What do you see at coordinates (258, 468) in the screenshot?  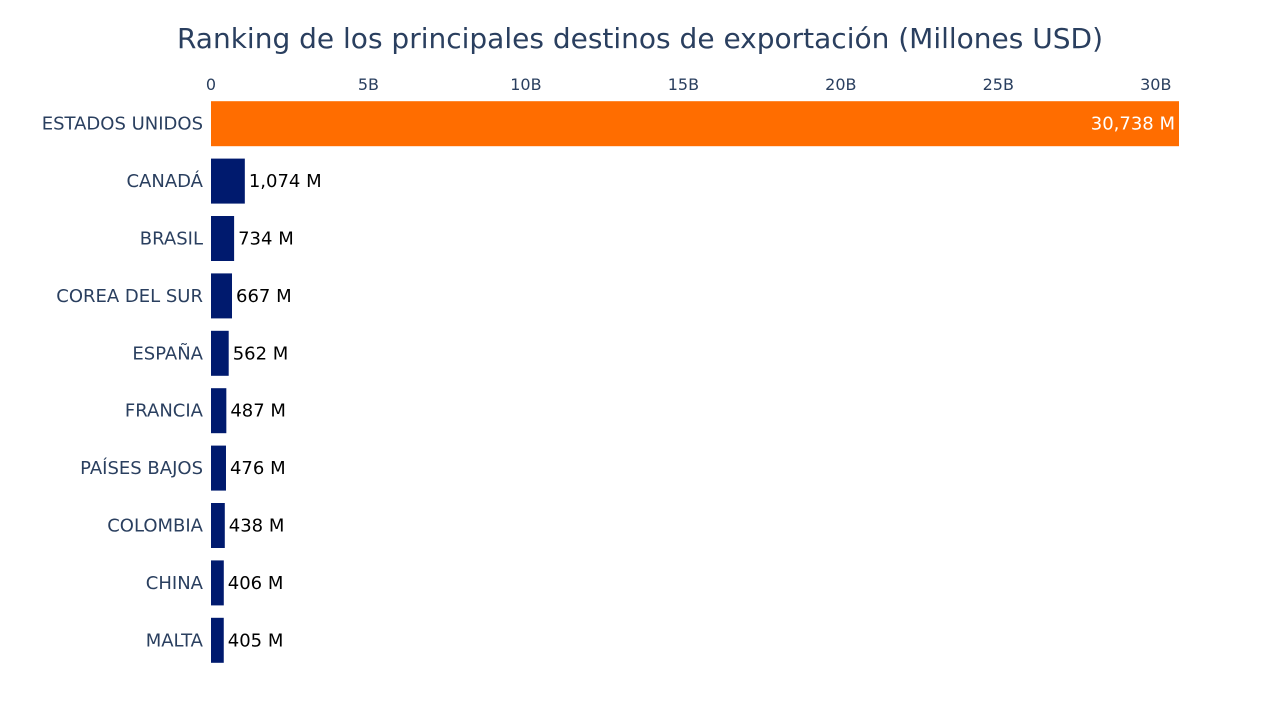 I see `data-label: 476 M` at bounding box center [258, 468].